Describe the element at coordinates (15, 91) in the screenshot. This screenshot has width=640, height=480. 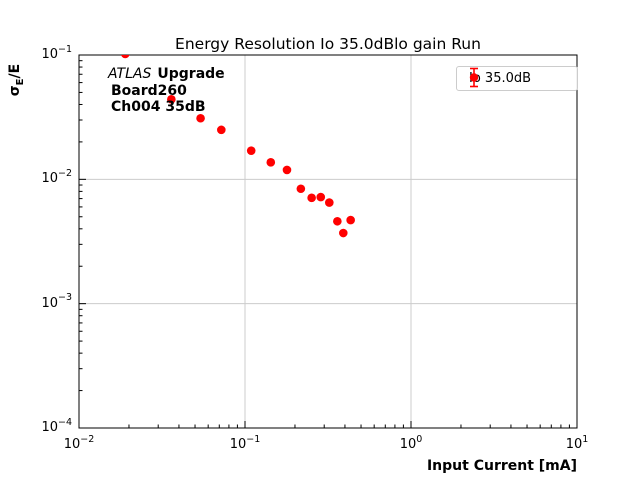
I see `y-axis-label-sigma: σ` at that location.